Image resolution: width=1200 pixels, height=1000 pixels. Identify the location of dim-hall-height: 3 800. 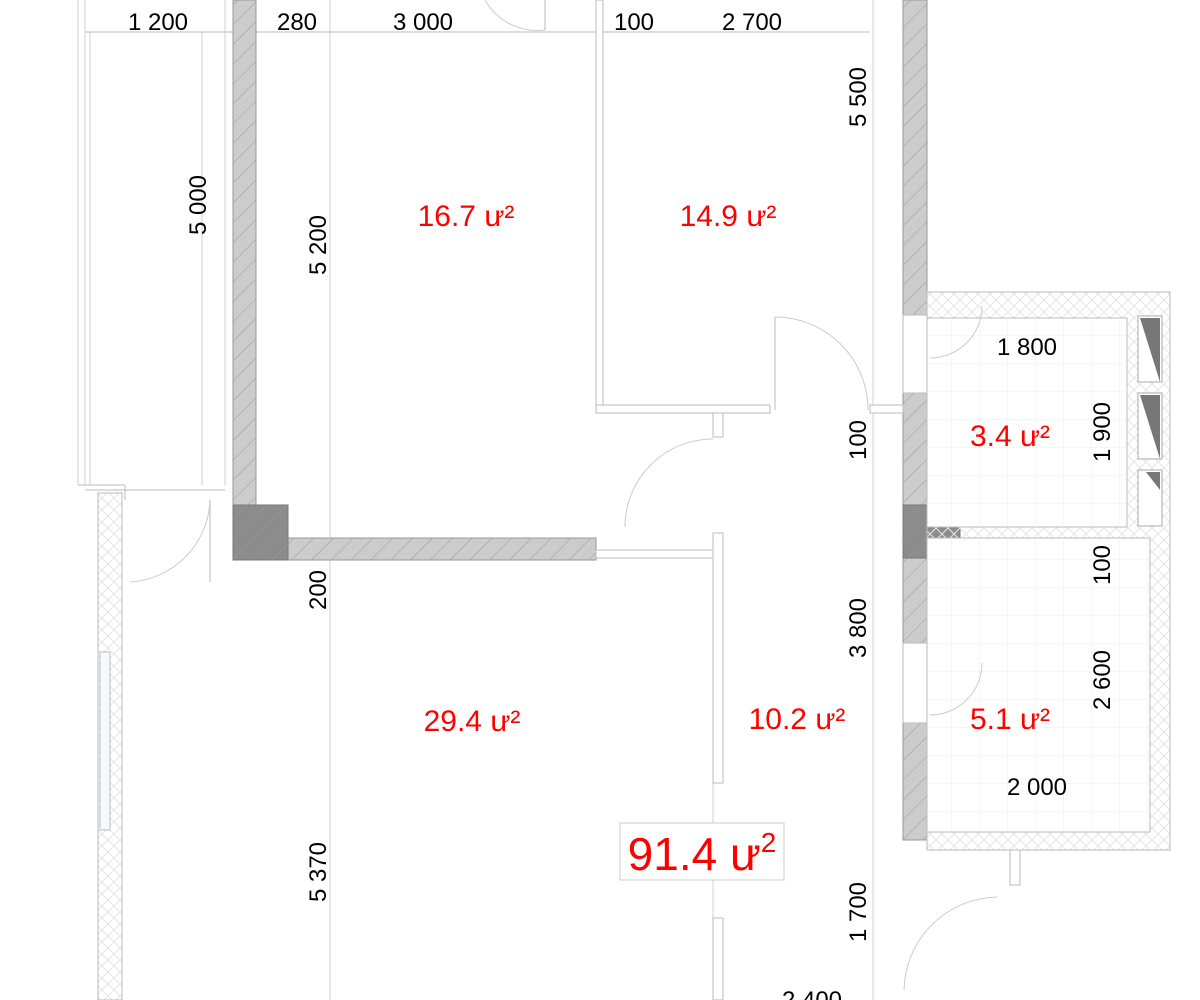
(858, 628).